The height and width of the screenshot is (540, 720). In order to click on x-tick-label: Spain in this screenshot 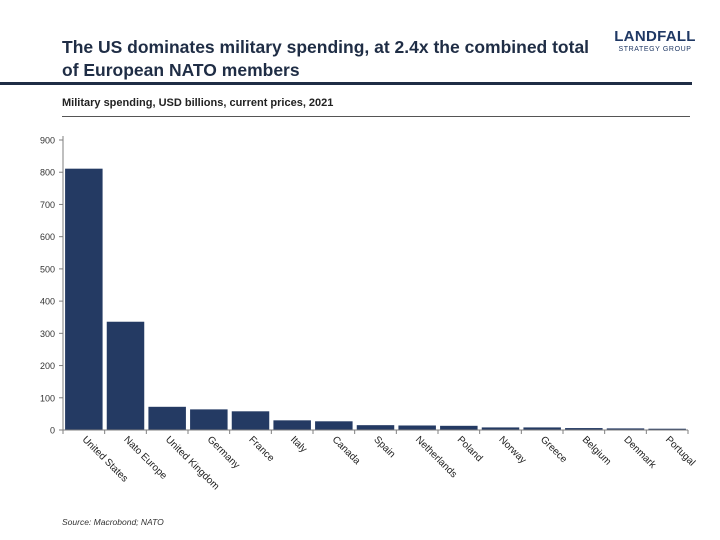, I will do `click(384, 447)`.